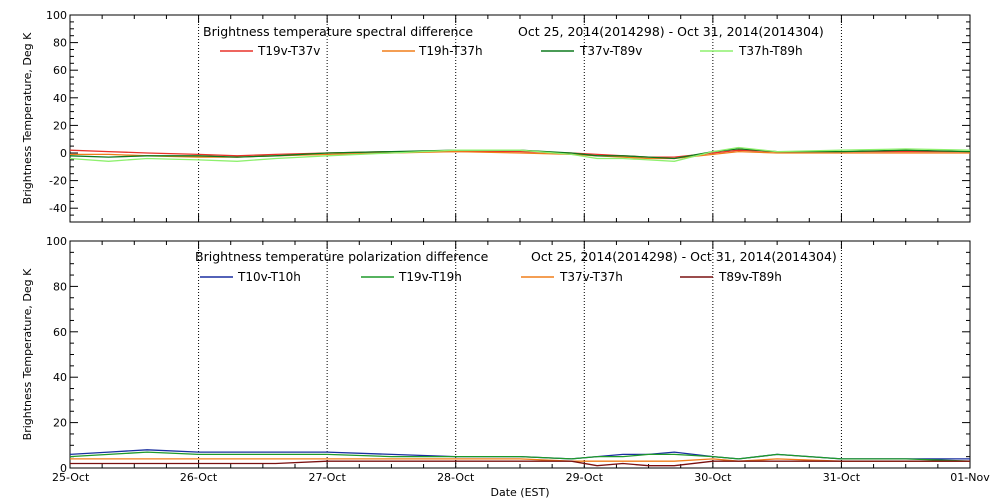 Image resolution: width=1000 pixels, height=500 pixels. I want to click on y-tick-label: -20, so click(58, 181).